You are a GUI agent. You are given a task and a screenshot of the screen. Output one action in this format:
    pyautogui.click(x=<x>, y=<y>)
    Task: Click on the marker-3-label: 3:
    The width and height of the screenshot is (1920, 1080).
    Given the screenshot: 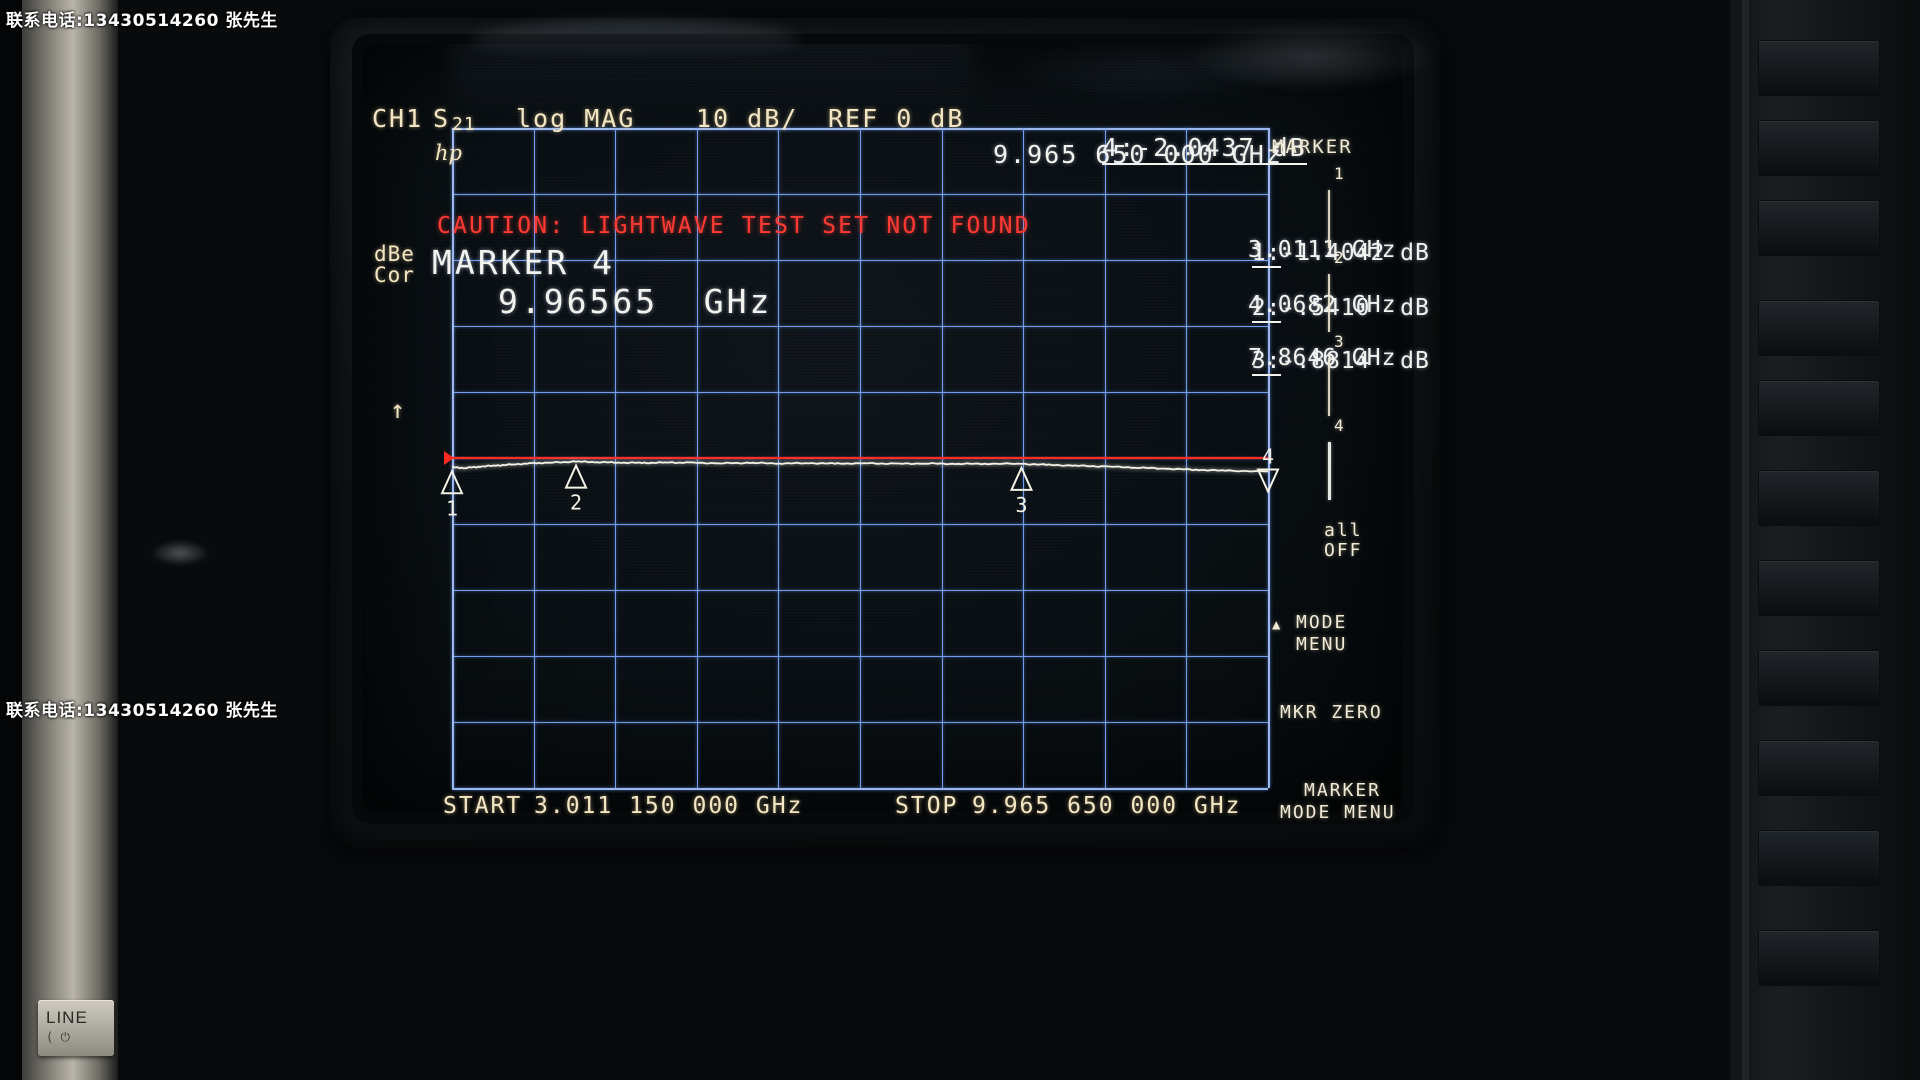 What is the action you would take?
    pyautogui.click(x=1266, y=362)
    